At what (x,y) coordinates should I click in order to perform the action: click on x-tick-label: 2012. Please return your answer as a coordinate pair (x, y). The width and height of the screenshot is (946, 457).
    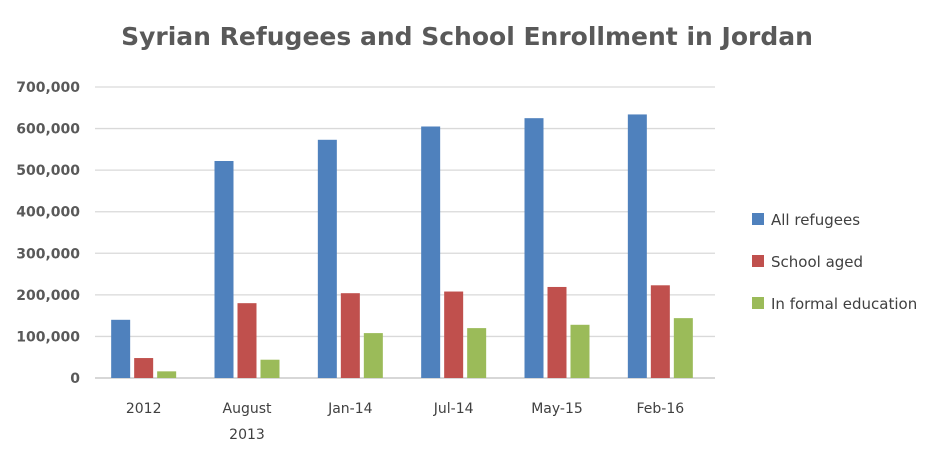
    Looking at the image, I should click on (144, 409).